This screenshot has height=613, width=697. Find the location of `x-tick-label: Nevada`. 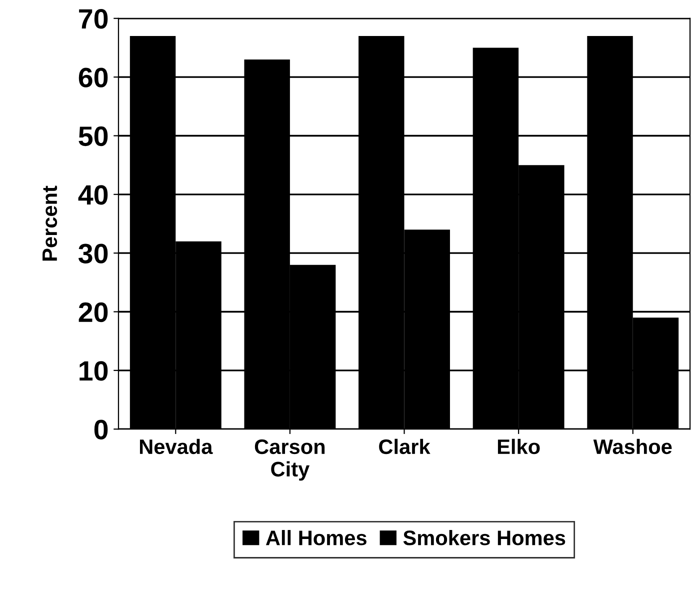

x-tick-label: Nevada is located at coordinates (176, 446).